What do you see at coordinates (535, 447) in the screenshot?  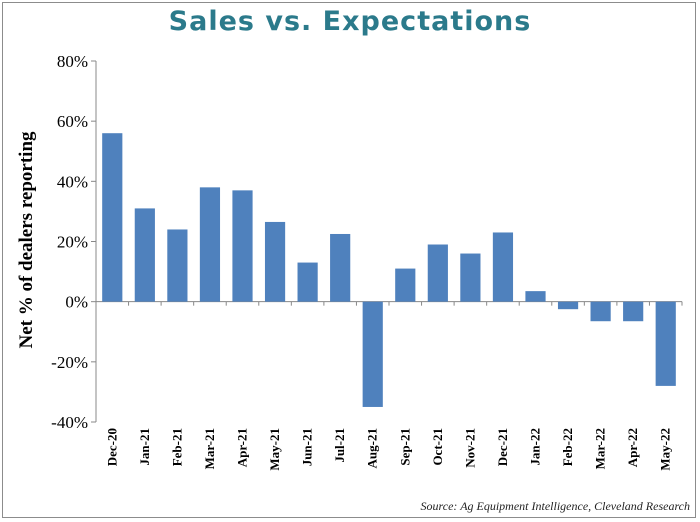 I see `x-tick-label: Jan-22` at bounding box center [535, 447].